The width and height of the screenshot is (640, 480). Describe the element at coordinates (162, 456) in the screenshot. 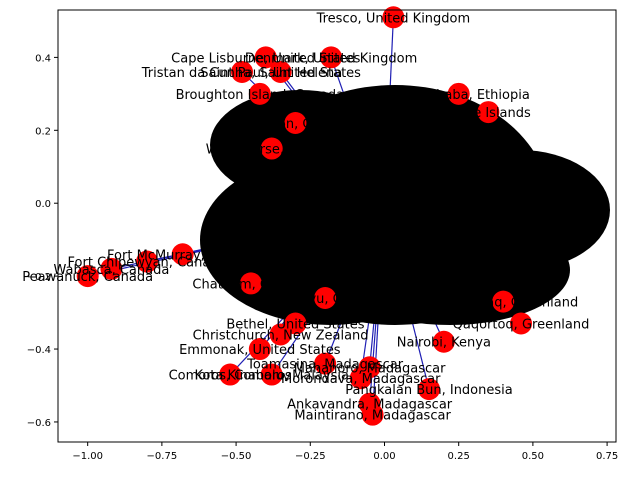

I see `x-tick-label: −0.75` at that location.